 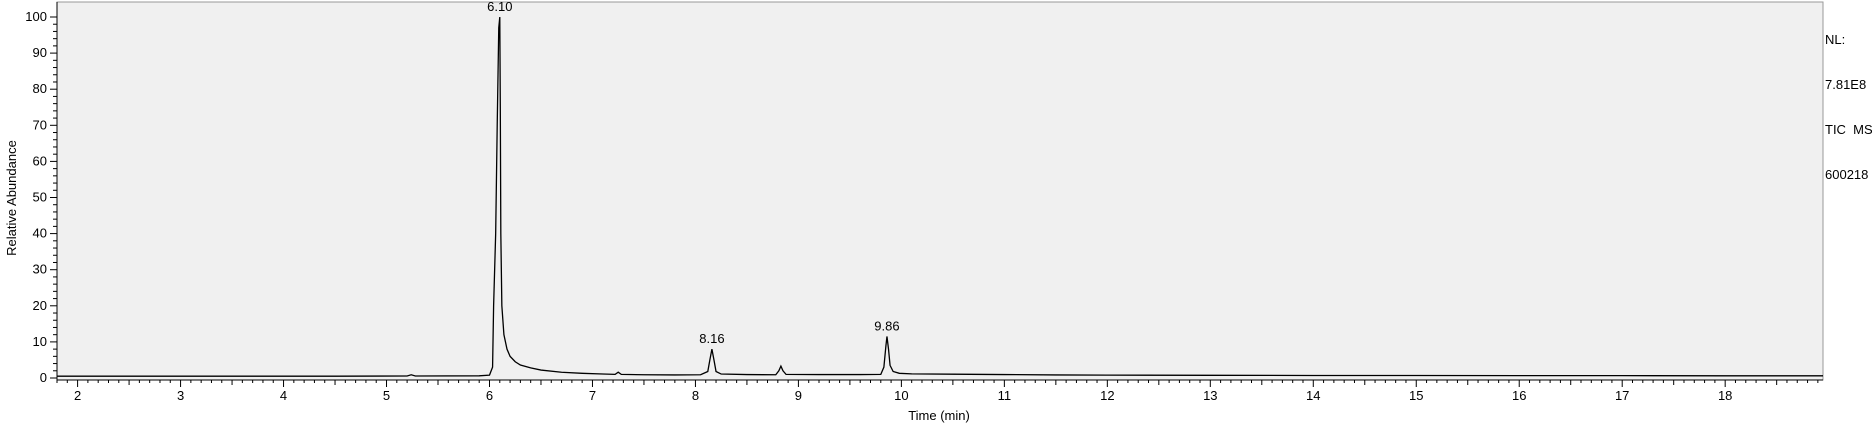 I want to click on x-axis: 2 3 4 5 6 7 8 9 10 11 12 13 14 15 16 17 18, so click(x=939, y=391).